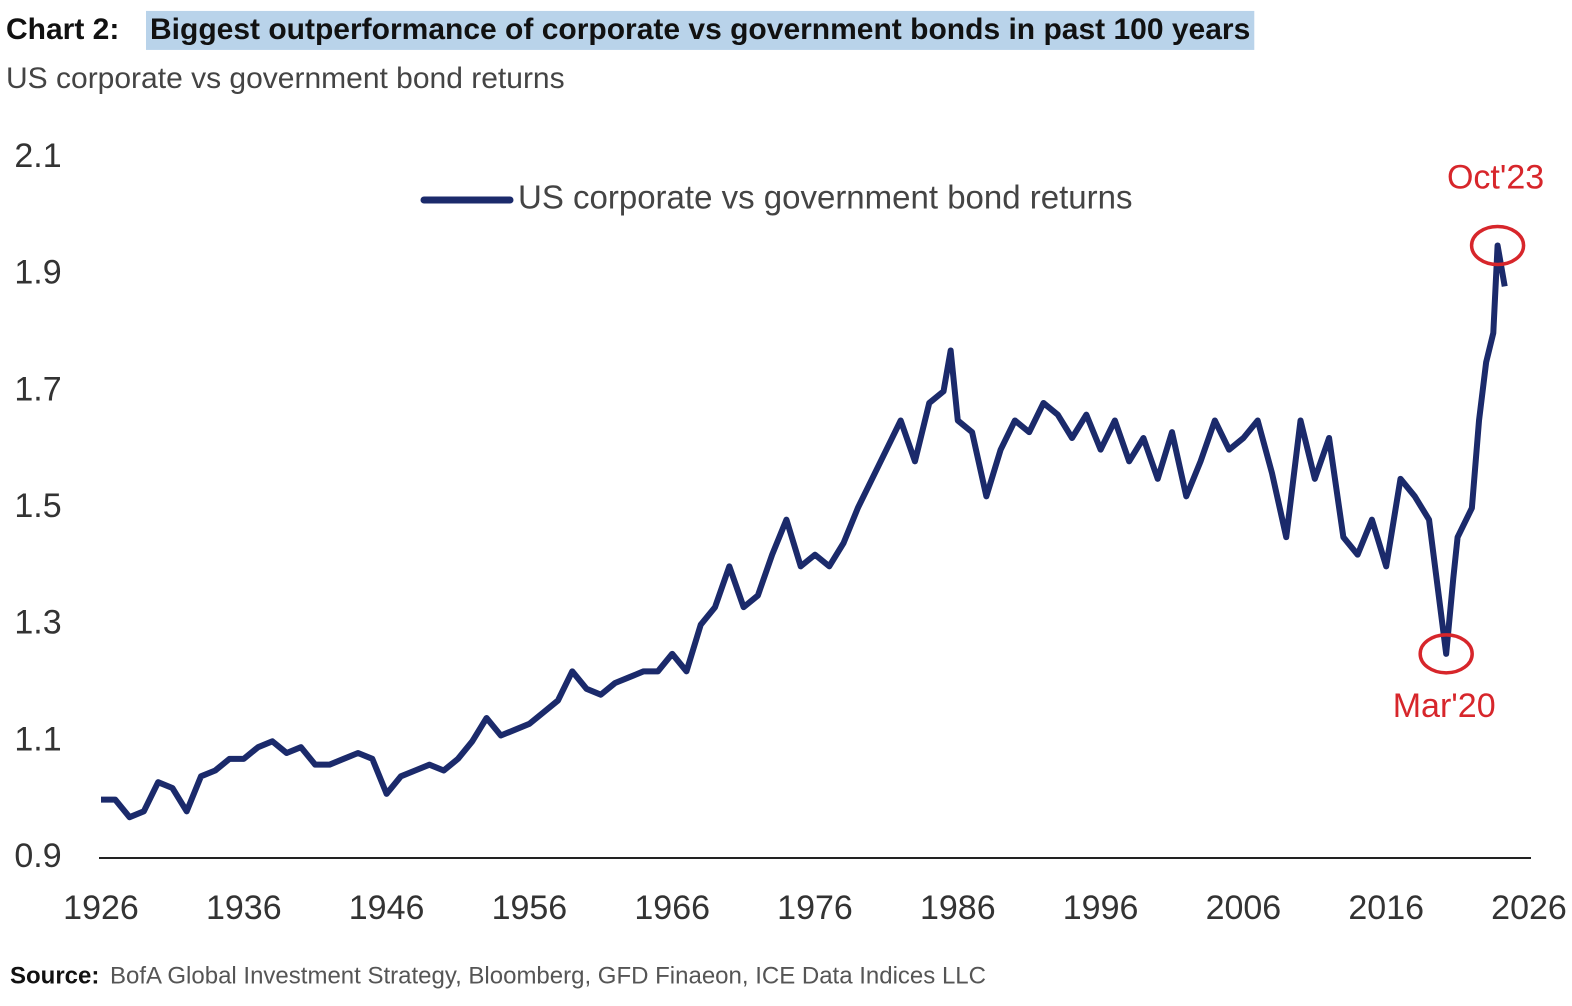 The height and width of the screenshot is (1006, 1572). What do you see at coordinates (54, 975) in the screenshot?
I see `source-label: Source:` at bounding box center [54, 975].